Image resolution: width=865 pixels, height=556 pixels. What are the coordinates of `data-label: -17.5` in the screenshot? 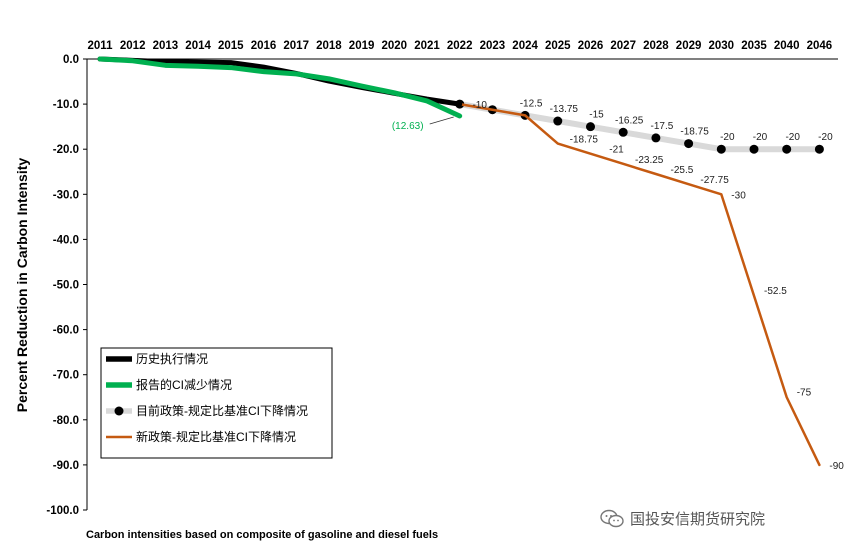 It's located at (662, 126).